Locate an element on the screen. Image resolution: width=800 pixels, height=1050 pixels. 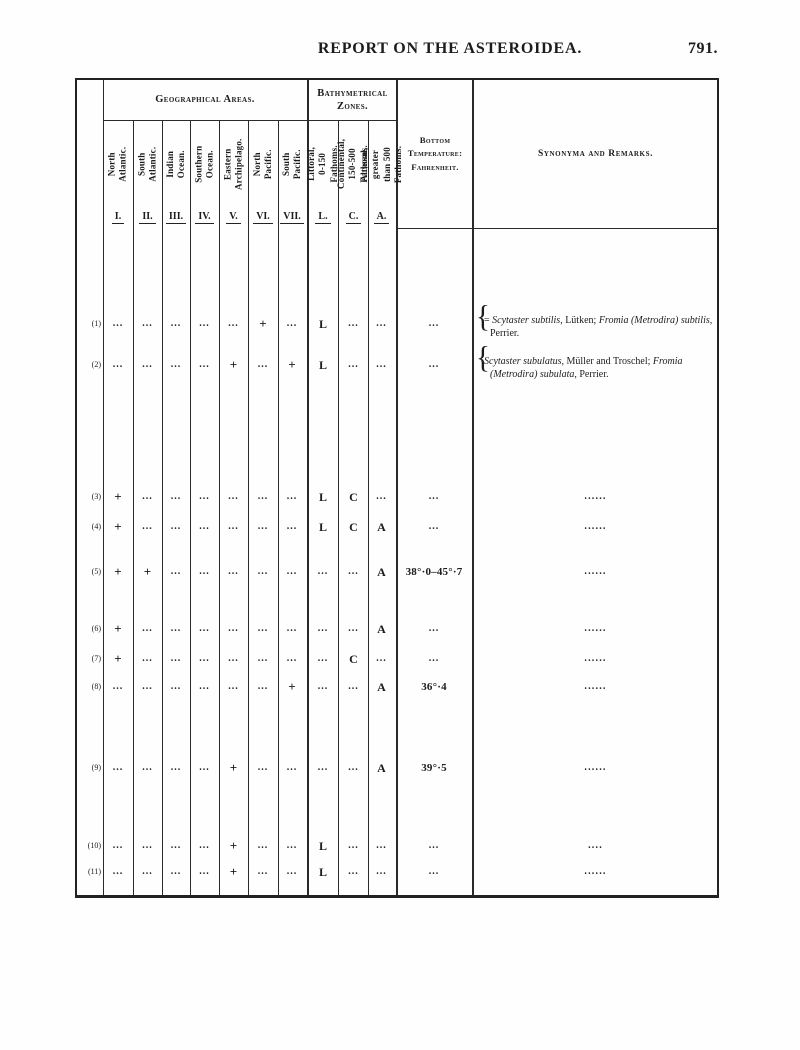
column-numeral: A. is located at coordinates (382, 217).